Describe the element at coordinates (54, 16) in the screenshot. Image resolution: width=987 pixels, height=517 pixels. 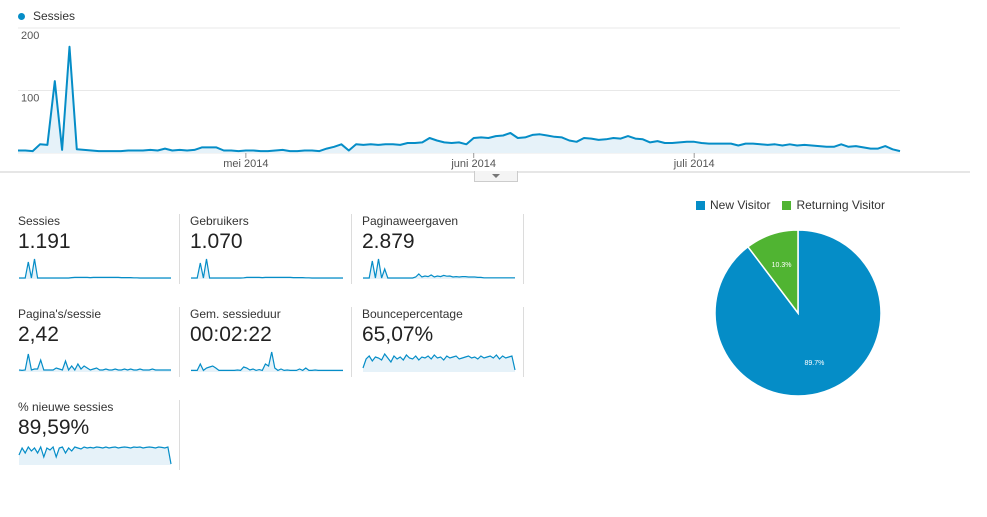
I see `legend-label-sessies: Sessies` at that location.